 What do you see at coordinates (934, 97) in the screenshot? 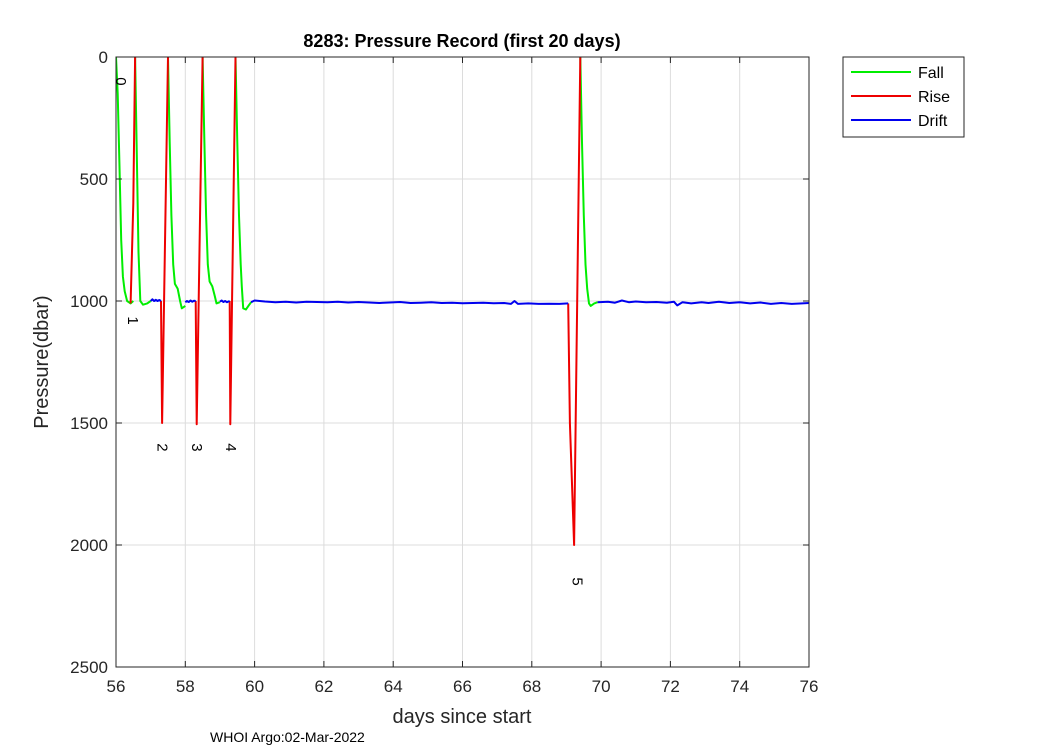
I see `legend-label-rise: Rise` at bounding box center [934, 97].